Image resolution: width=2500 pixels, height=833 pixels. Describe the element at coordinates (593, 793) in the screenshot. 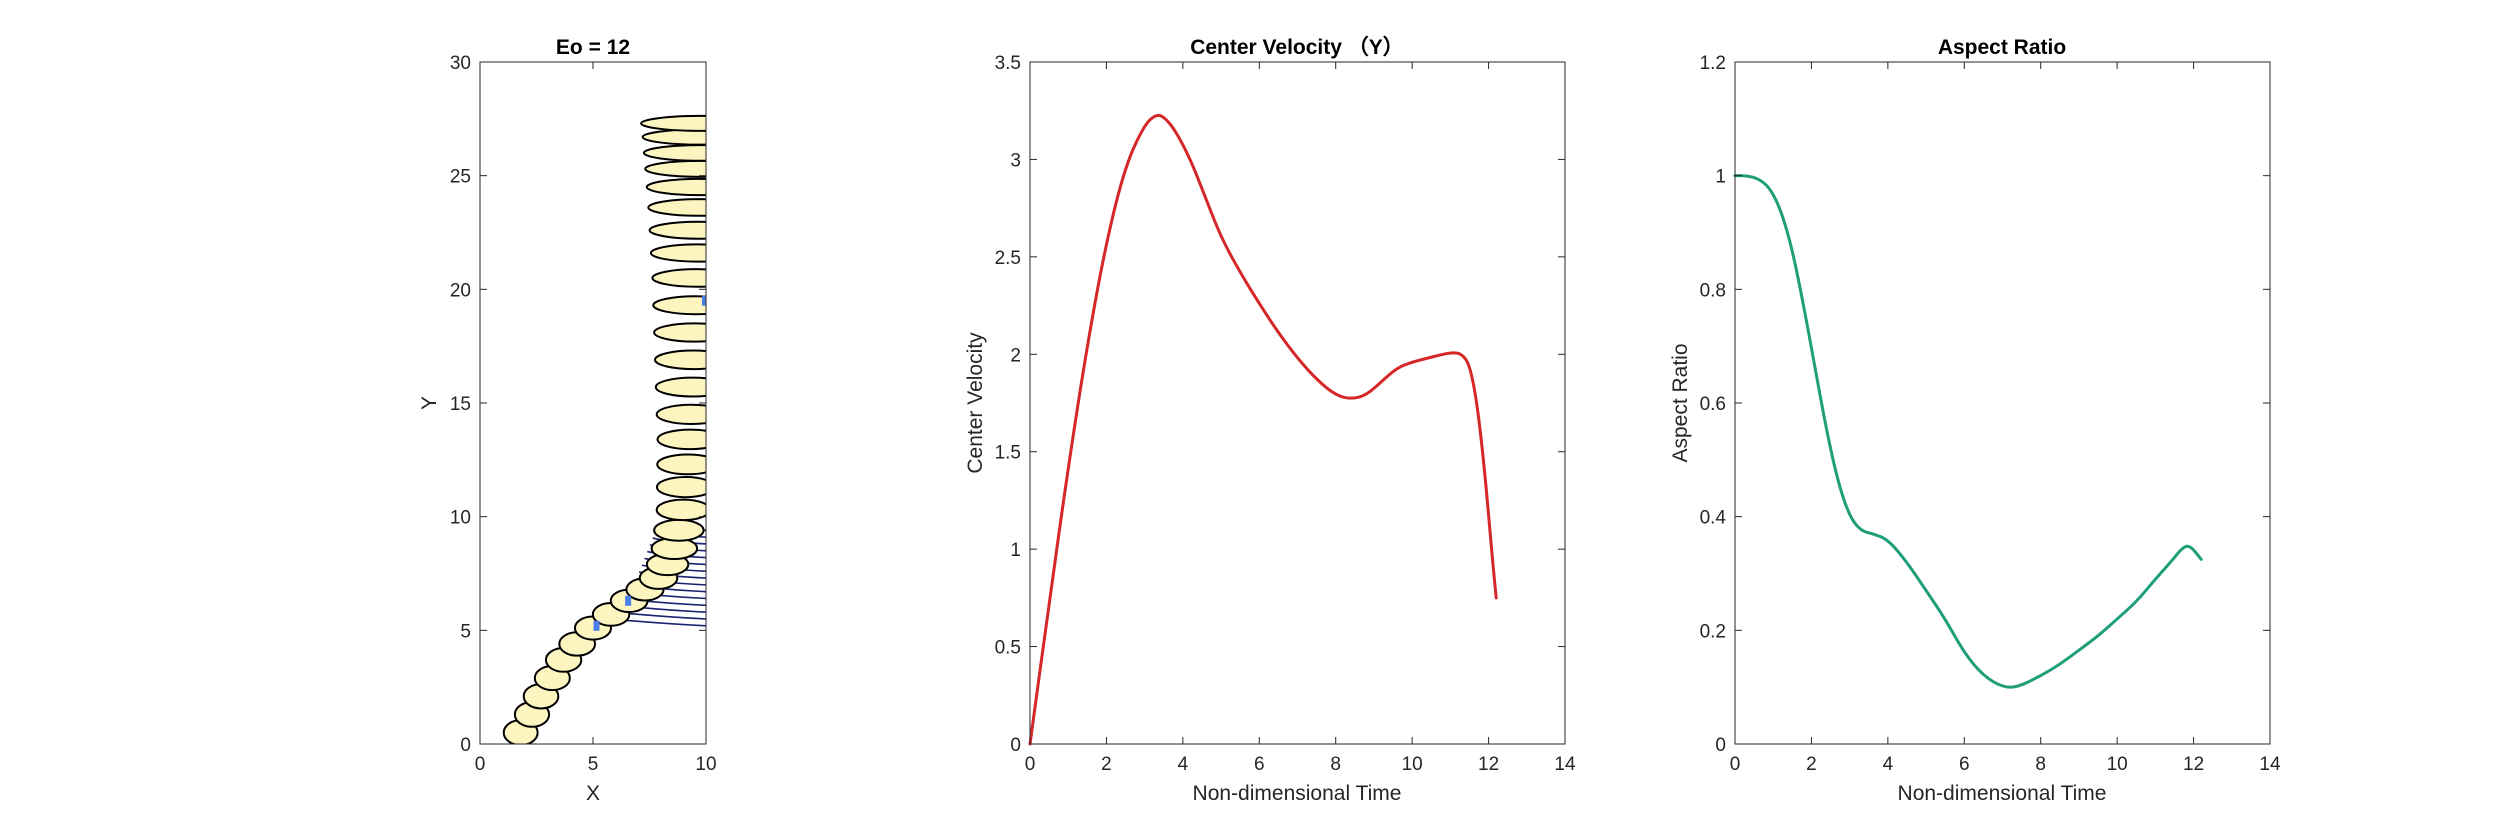

I see `x-axis-label: X` at that location.